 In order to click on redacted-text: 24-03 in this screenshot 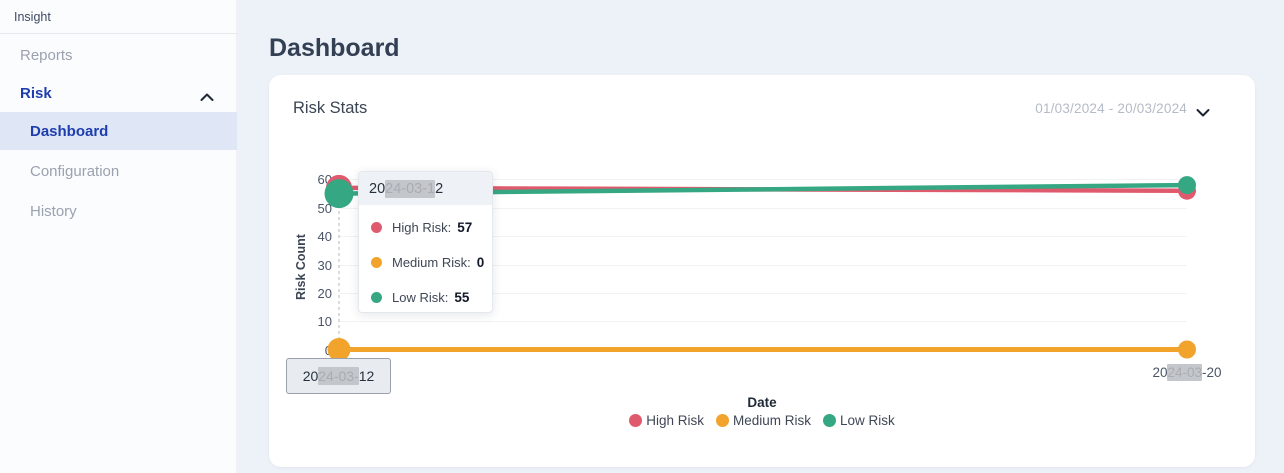, I will do `click(1185, 372)`.